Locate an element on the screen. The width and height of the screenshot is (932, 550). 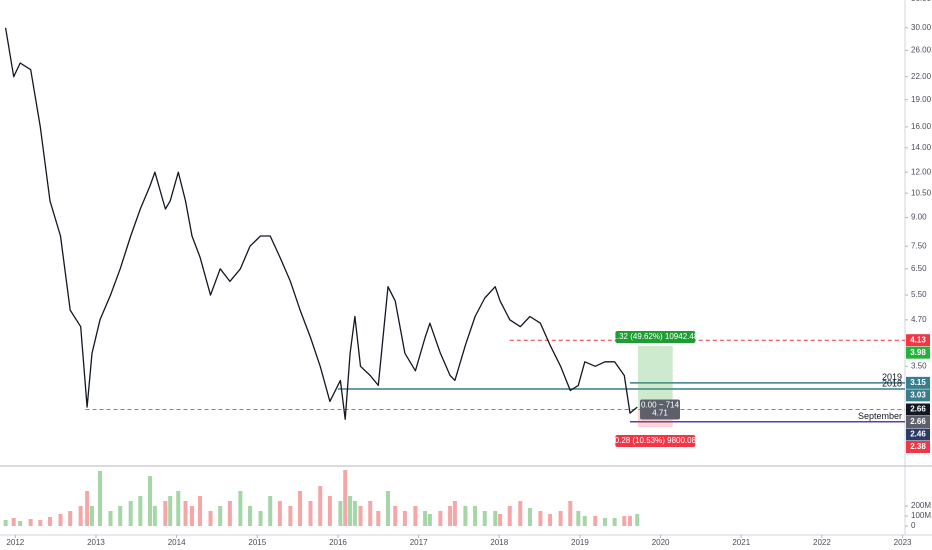
volume-tick-label: 200M is located at coordinates (921, 505).